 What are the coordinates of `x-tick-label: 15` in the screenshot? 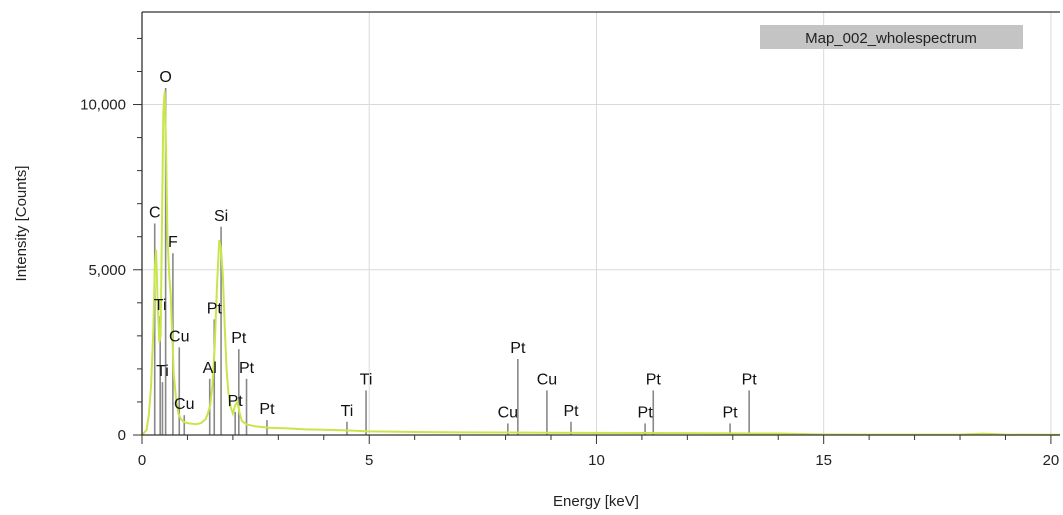 It's located at (823, 460).